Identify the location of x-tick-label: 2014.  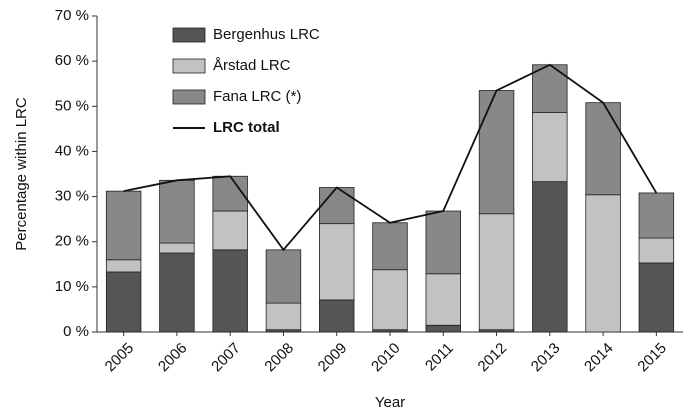
(599, 358).